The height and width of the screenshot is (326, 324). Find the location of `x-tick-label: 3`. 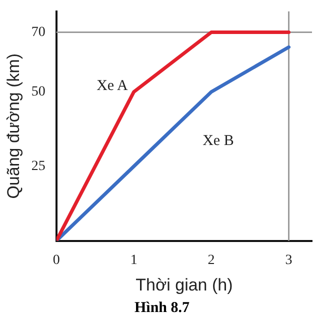

x-tick-label: 3 is located at coordinates (288, 260).